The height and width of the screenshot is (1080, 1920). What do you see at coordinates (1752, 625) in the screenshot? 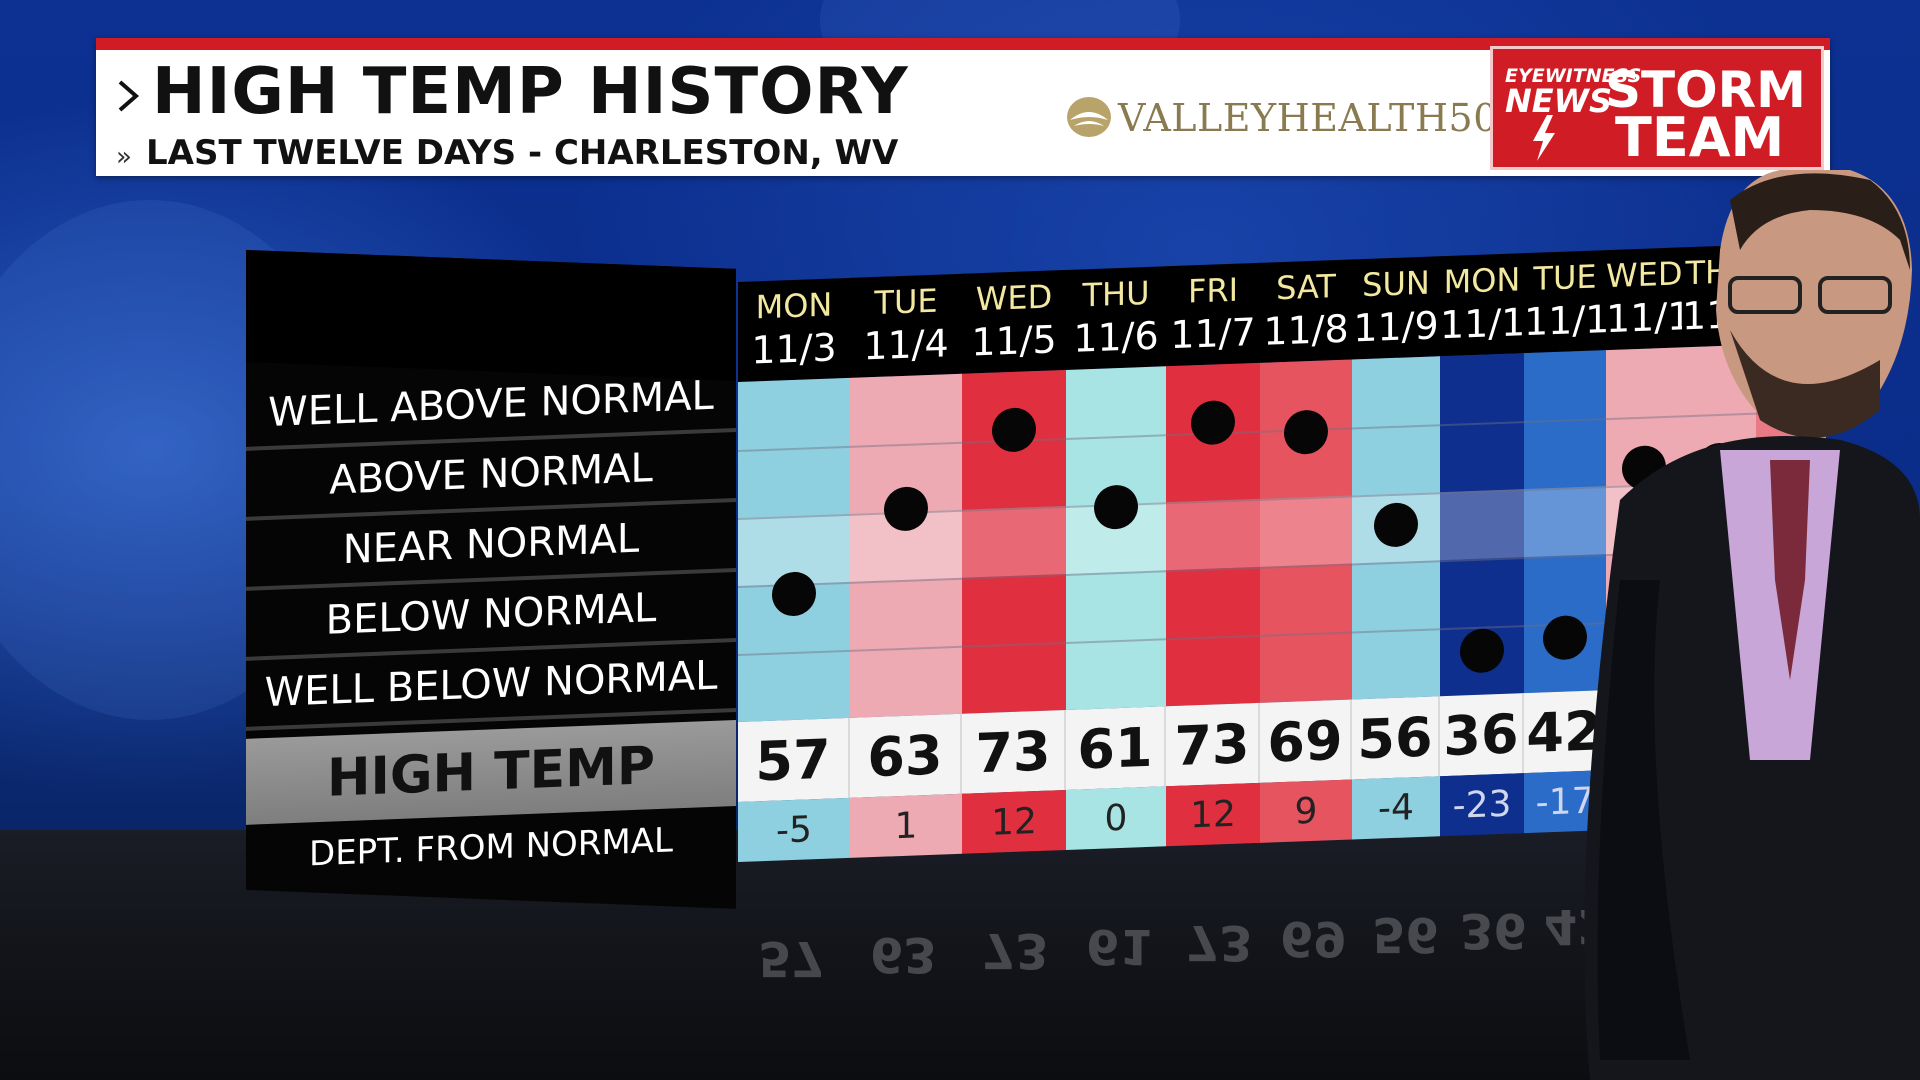
I see `presenter` at bounding box center [1752, 625].